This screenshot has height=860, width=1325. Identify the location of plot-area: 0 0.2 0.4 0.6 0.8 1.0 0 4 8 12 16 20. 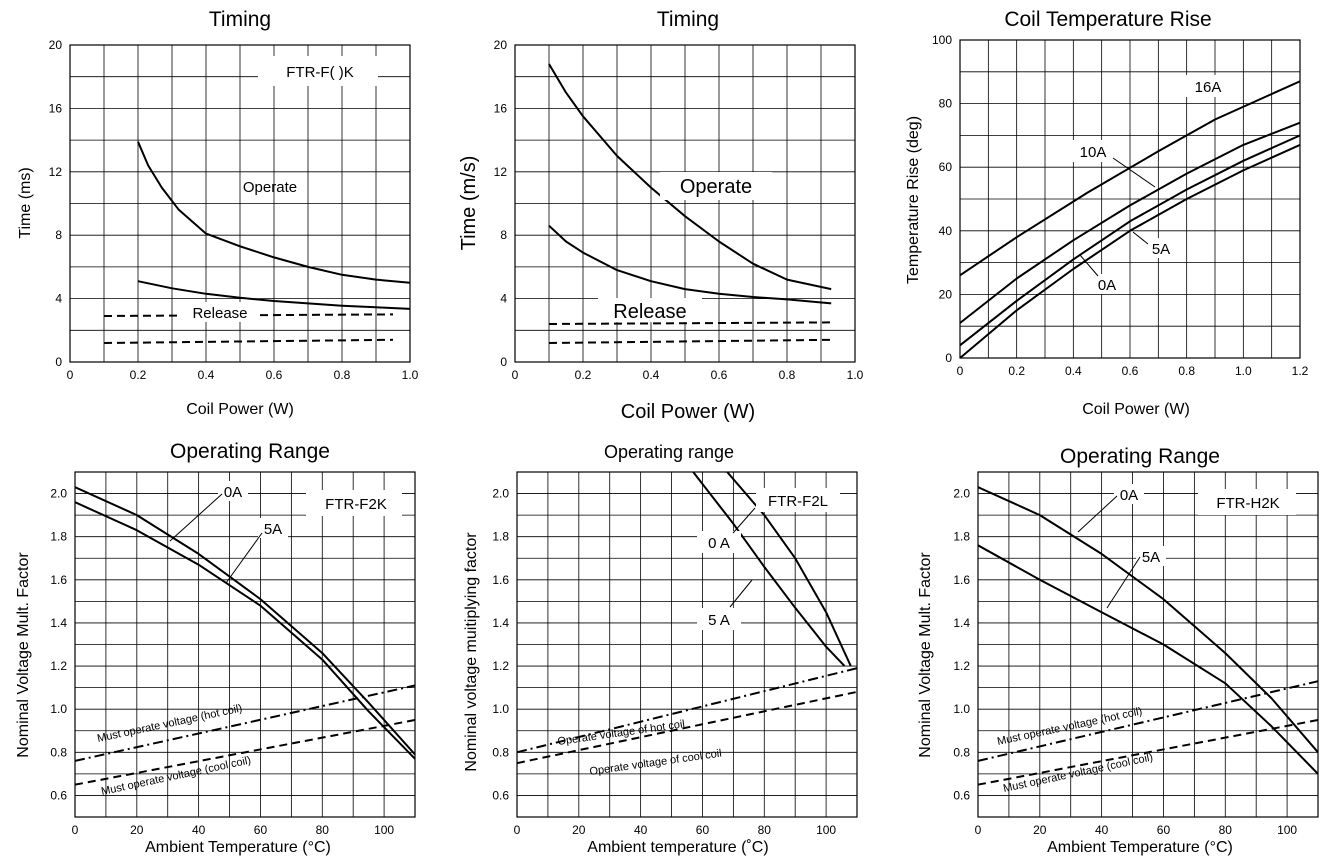
(234, 210).